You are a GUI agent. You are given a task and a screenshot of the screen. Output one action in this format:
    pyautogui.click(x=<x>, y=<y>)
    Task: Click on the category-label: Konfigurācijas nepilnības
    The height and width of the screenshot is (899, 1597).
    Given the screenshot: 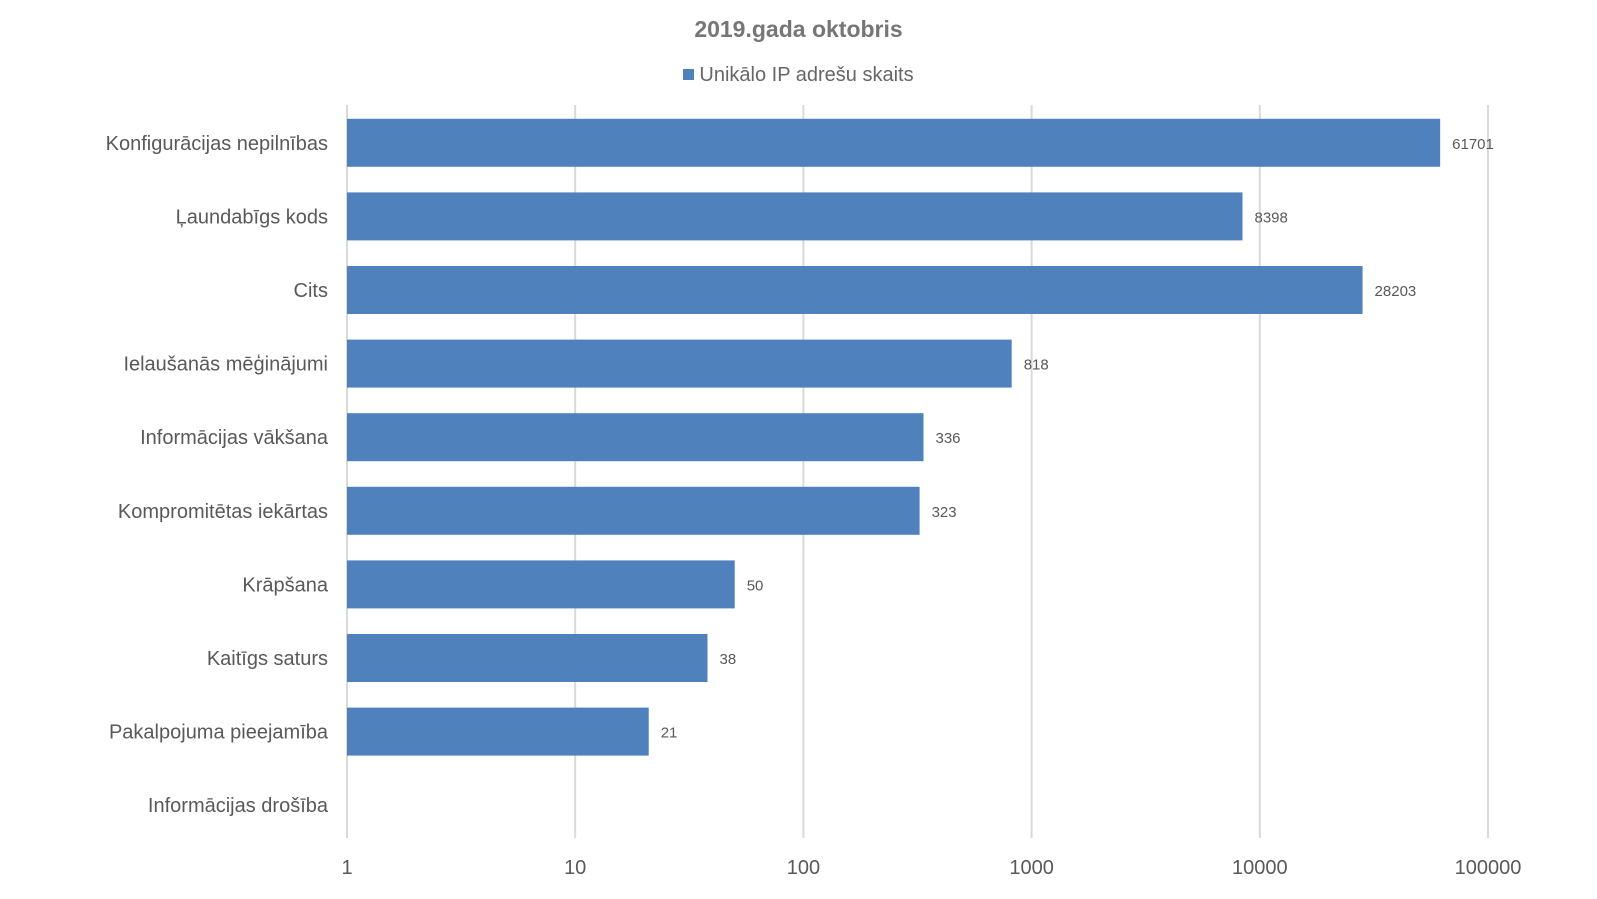 What is the action you would take?
    pyautogui.click(x=217, y=144)
    